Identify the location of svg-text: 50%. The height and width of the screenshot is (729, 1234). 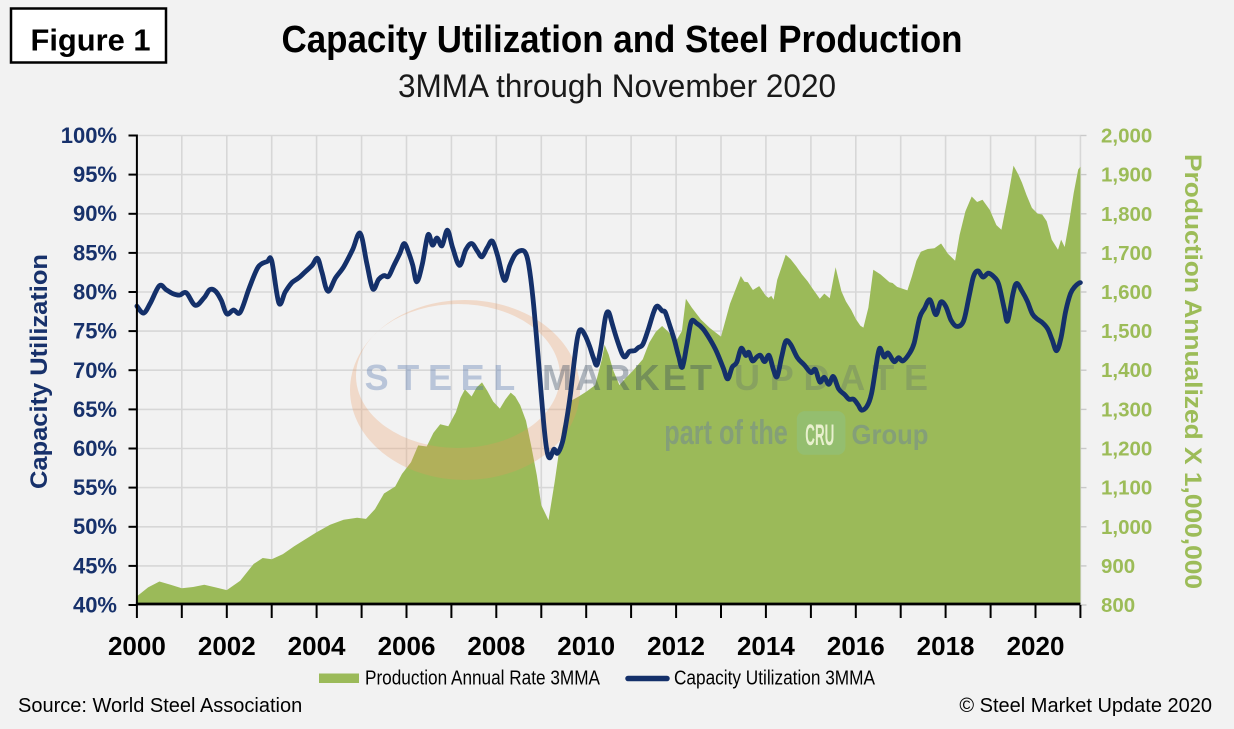
(95, 526).